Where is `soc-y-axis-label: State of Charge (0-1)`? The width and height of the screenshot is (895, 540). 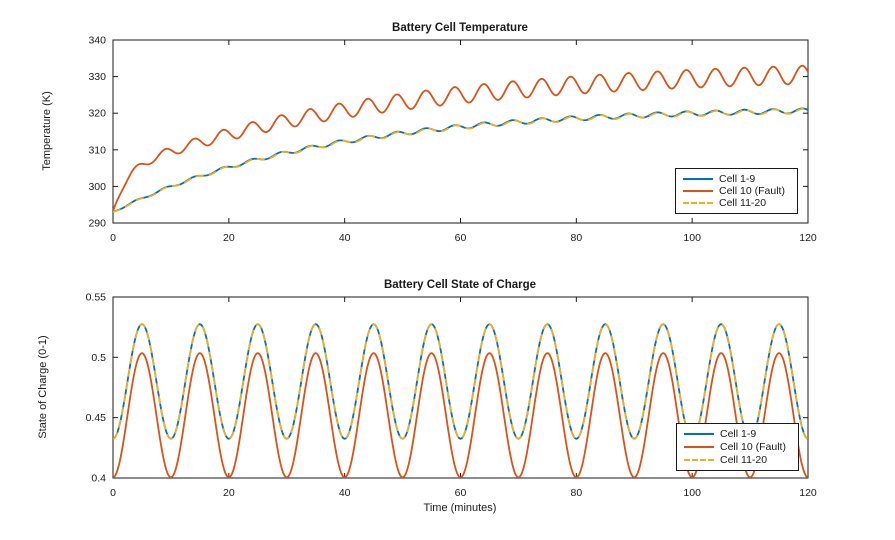 soc-y-axis-label: State of Charge (0-1) is located at coordinates (43, 386).